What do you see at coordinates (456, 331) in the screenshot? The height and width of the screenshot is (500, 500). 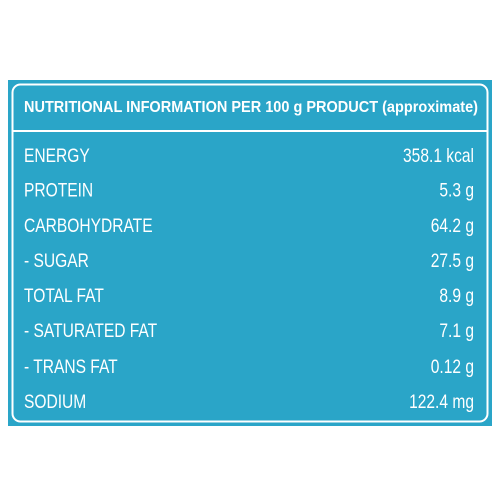 I see `row-value: 7.1 g` at bounding box center [456, 331].